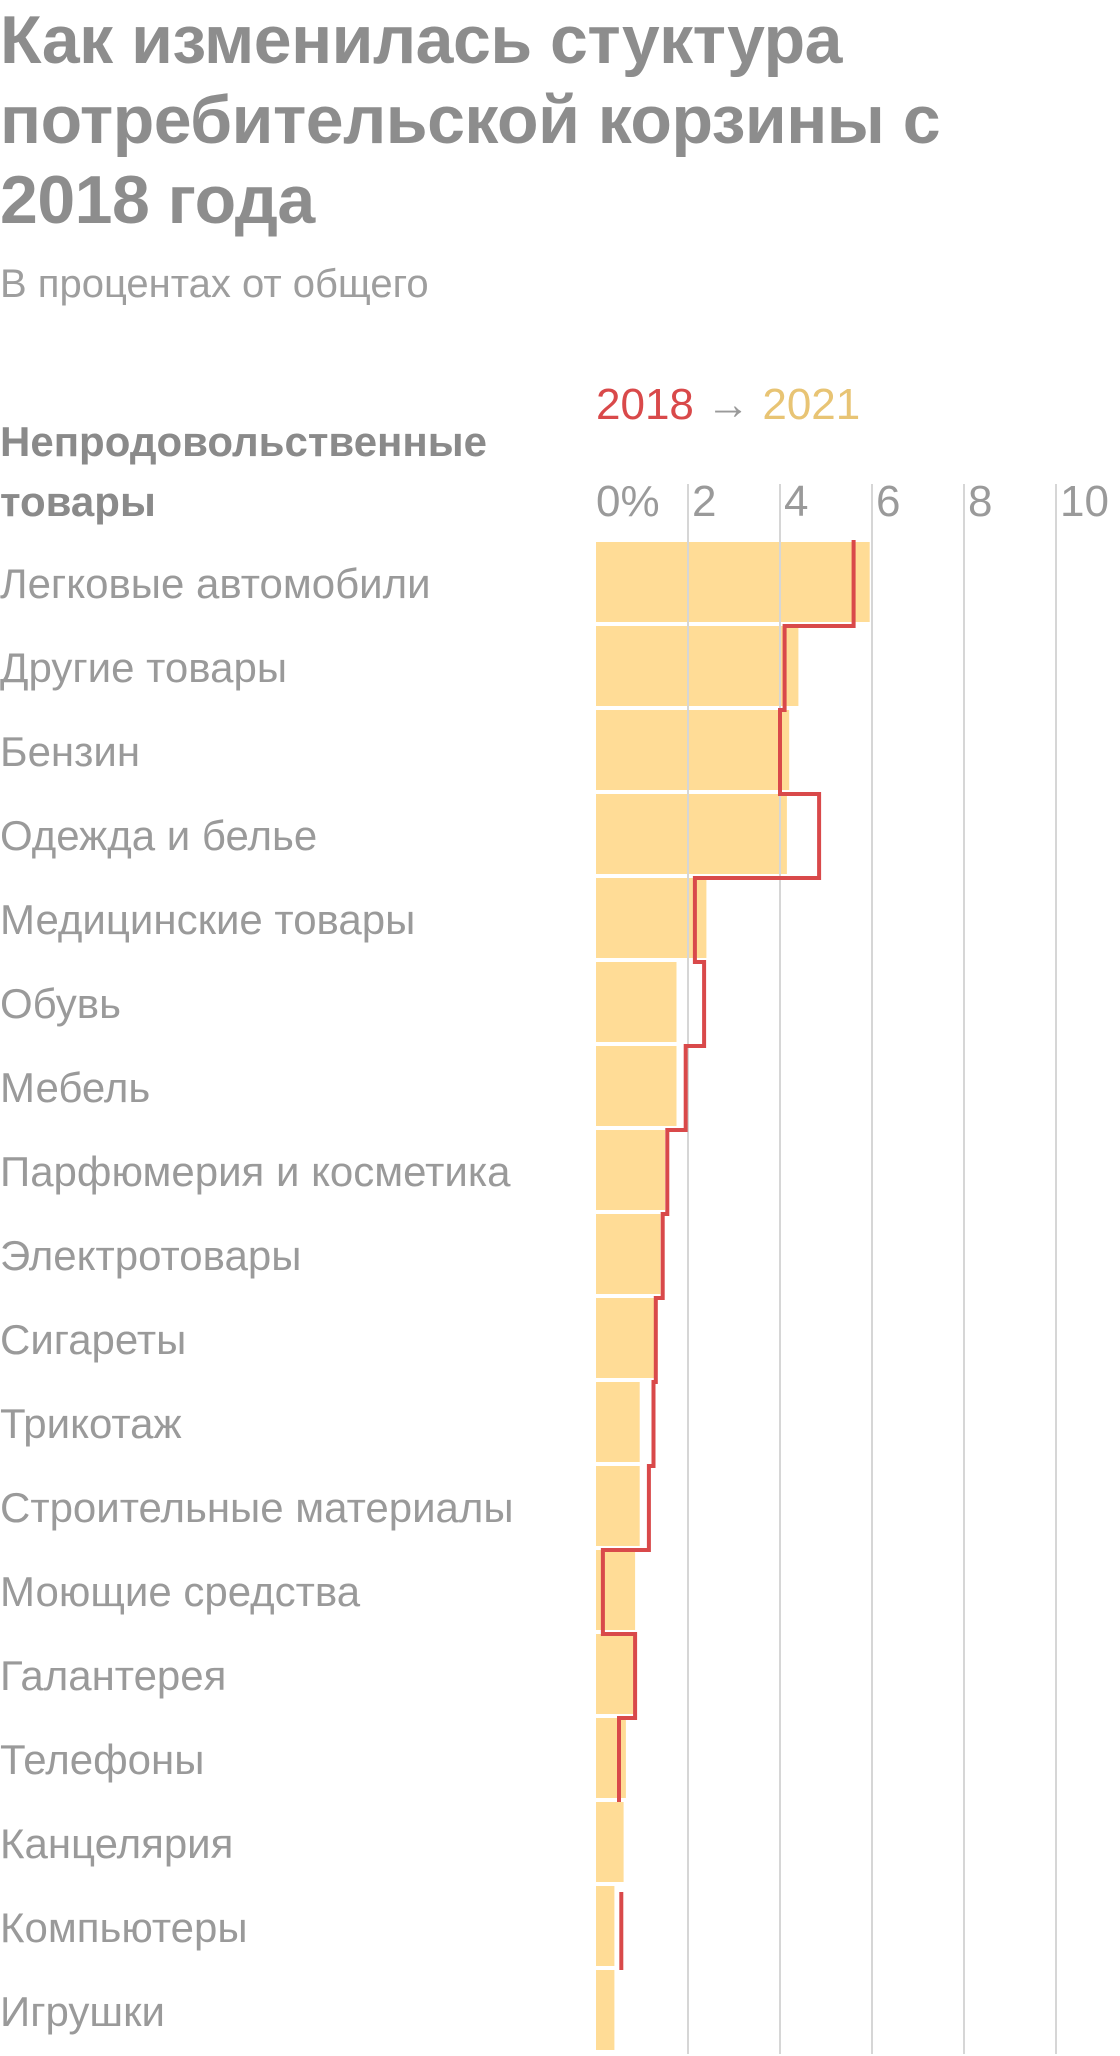  I want to click on tick-label: 10, so click(1084, 501).